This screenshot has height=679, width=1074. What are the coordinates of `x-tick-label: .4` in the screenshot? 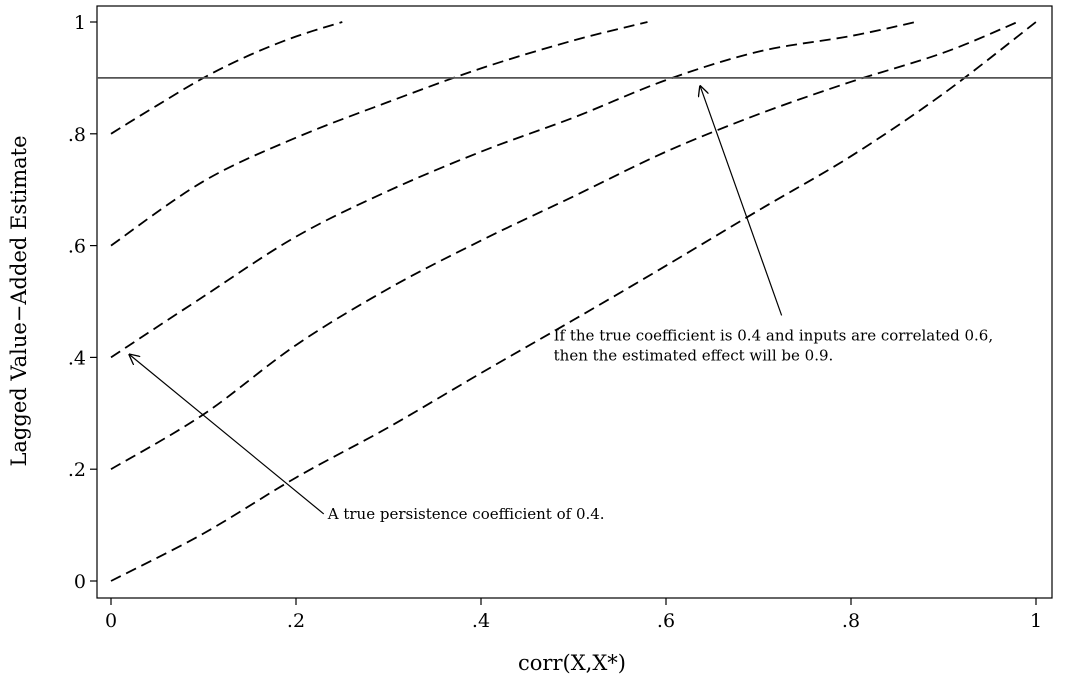 It's located at (481, 621).